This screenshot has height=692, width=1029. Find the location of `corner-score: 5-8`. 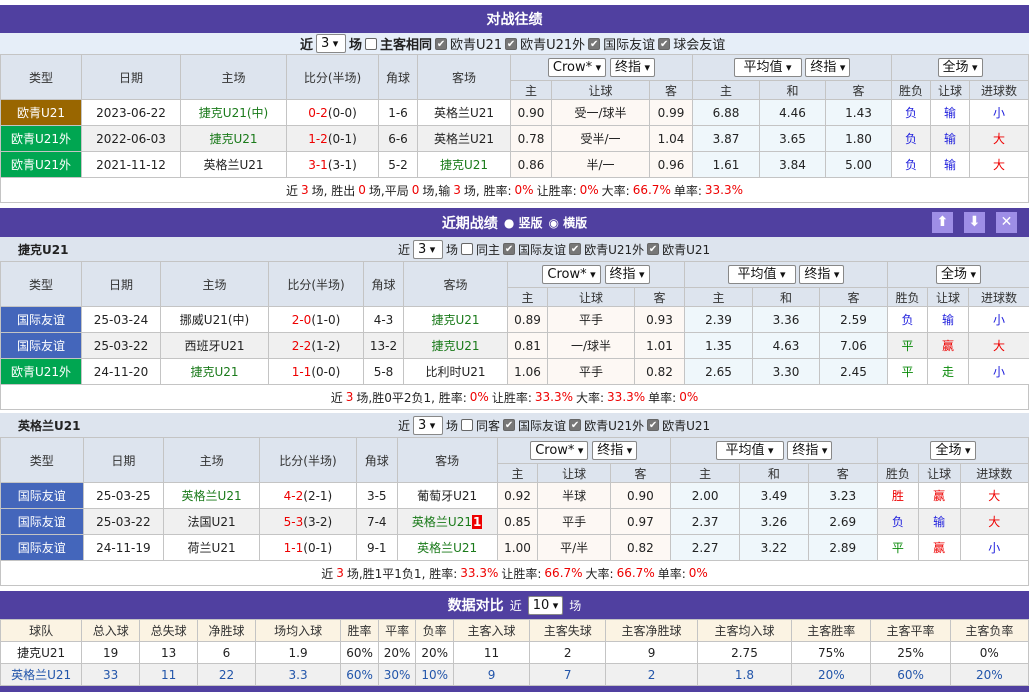

corner-score: 5-8 is located at coordinates (384, 372).